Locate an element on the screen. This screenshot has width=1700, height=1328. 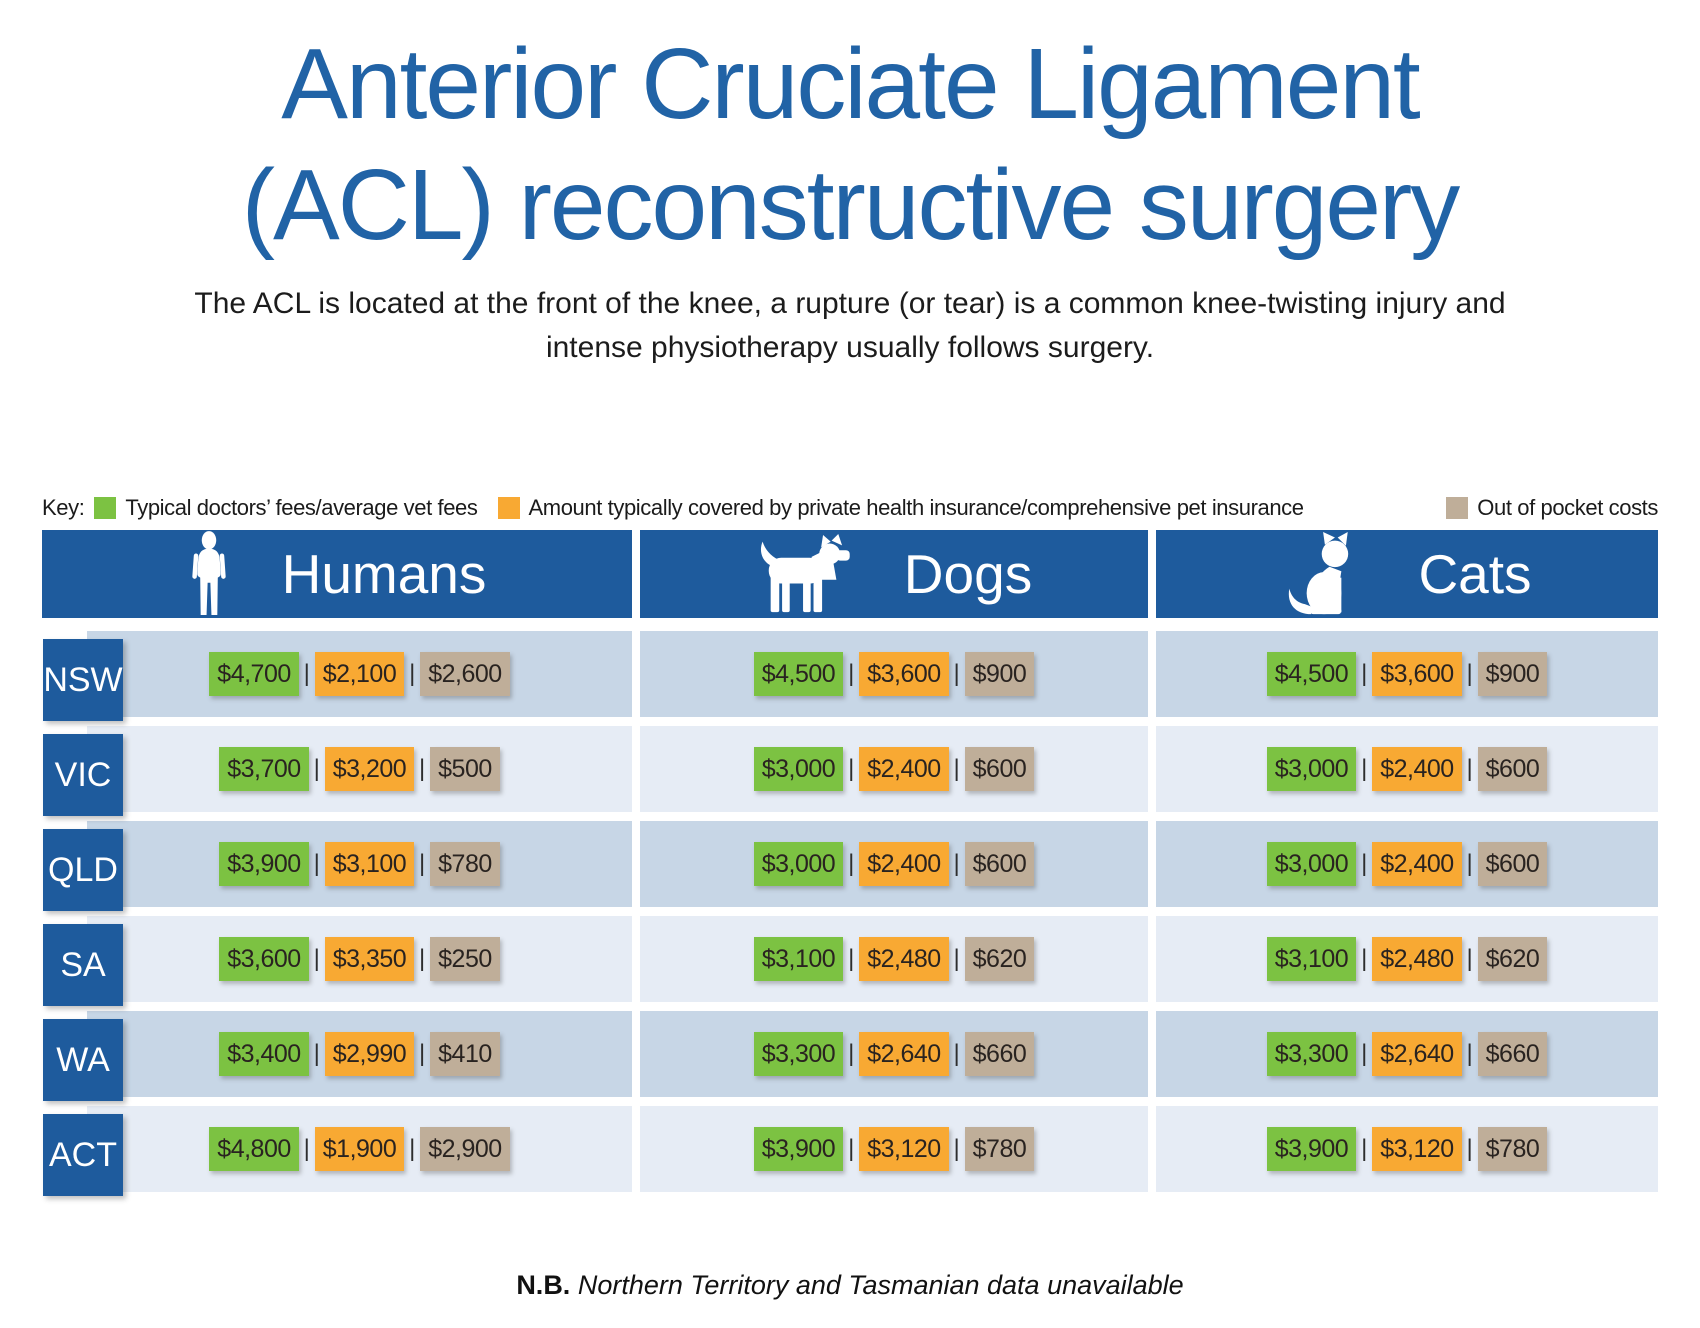
fee-chip-out-of-pocket: $410 is located at coordinates (465, 1054).